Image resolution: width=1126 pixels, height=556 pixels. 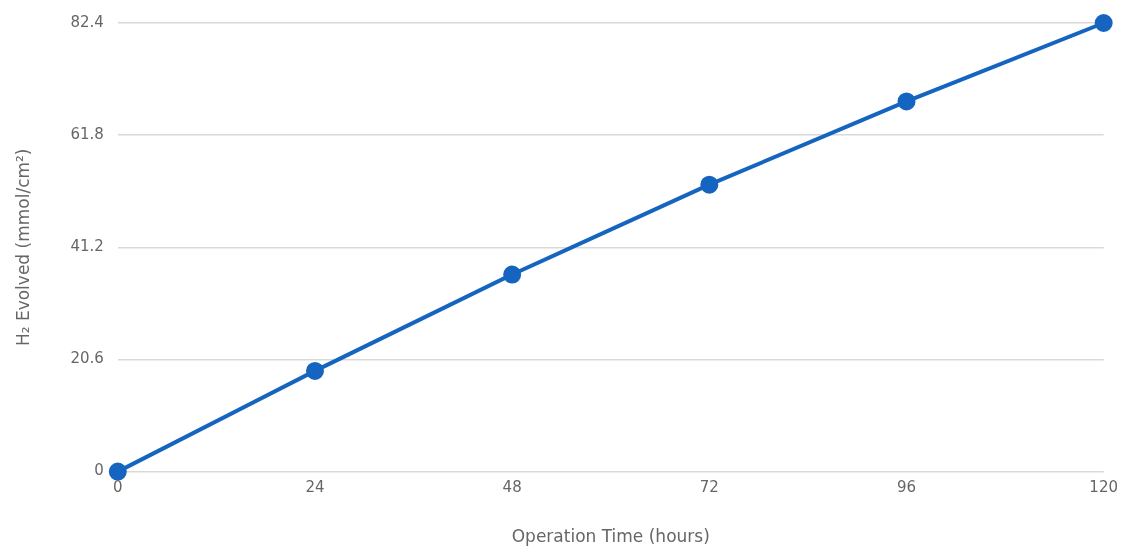 I want to click on y-tick-label: 41.2, so click(x=87, y=246).